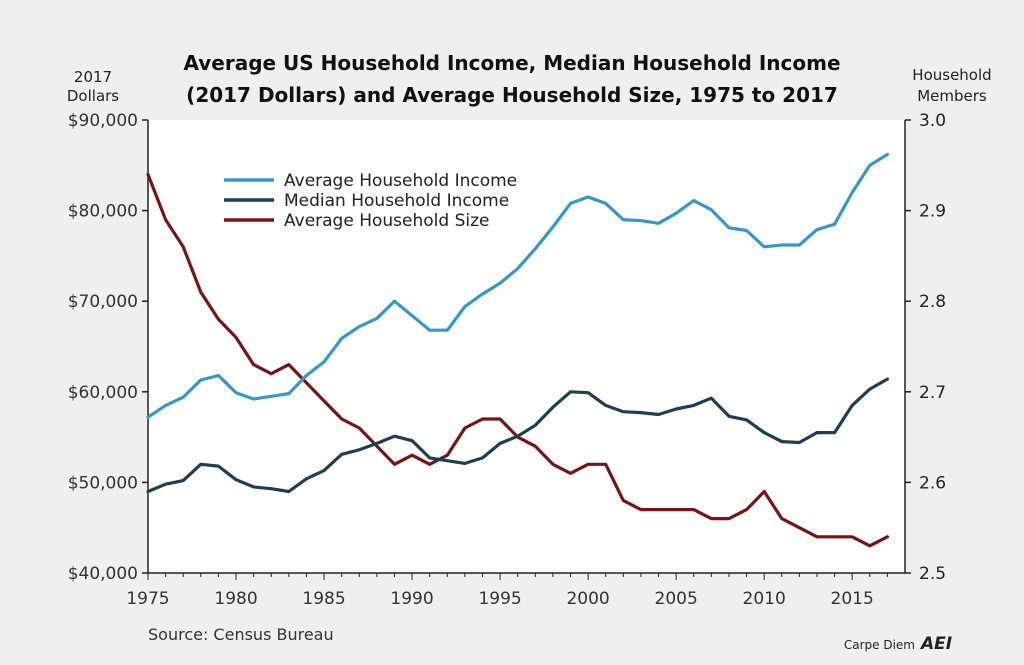 The image size is (1024, 665). What do you see at coordinates (241, 634) in the screenshot?
I see `source-note: Source: Census Bureau` at bounding box center [241, 634].